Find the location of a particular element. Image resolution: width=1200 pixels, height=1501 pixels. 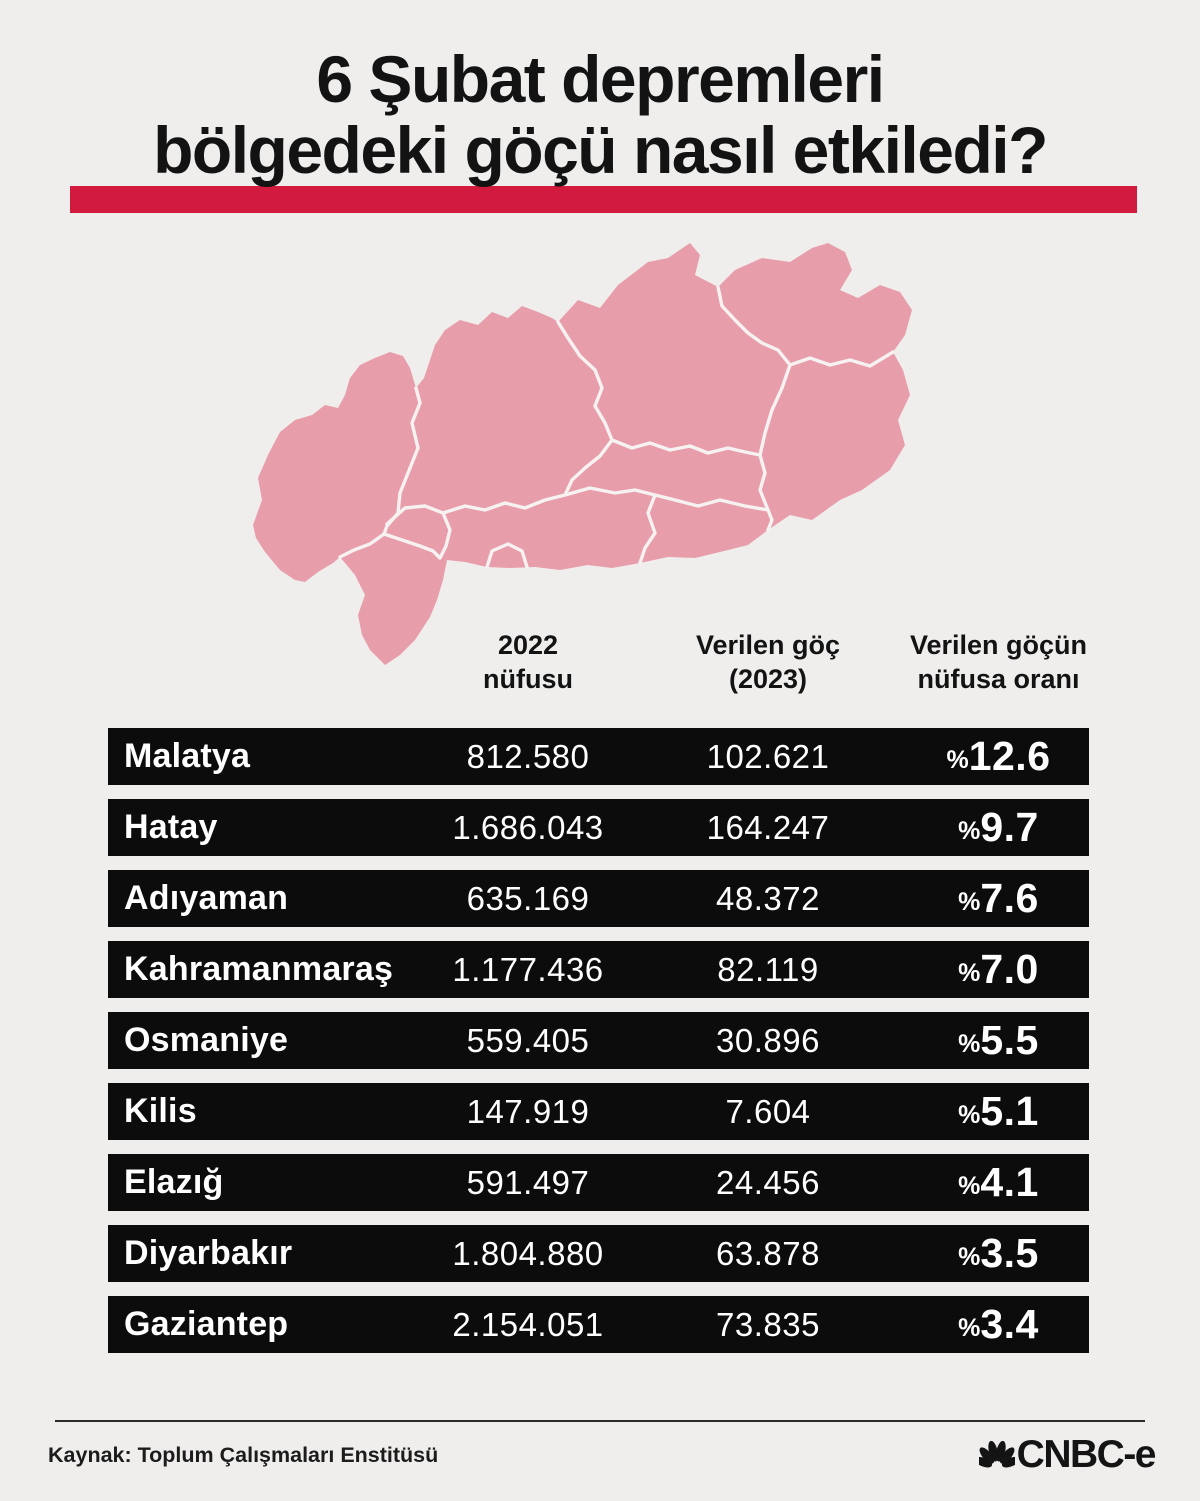

table-row: Elazığ 591.497 24.456 %4.1 is located at coordinates (598, 1182).